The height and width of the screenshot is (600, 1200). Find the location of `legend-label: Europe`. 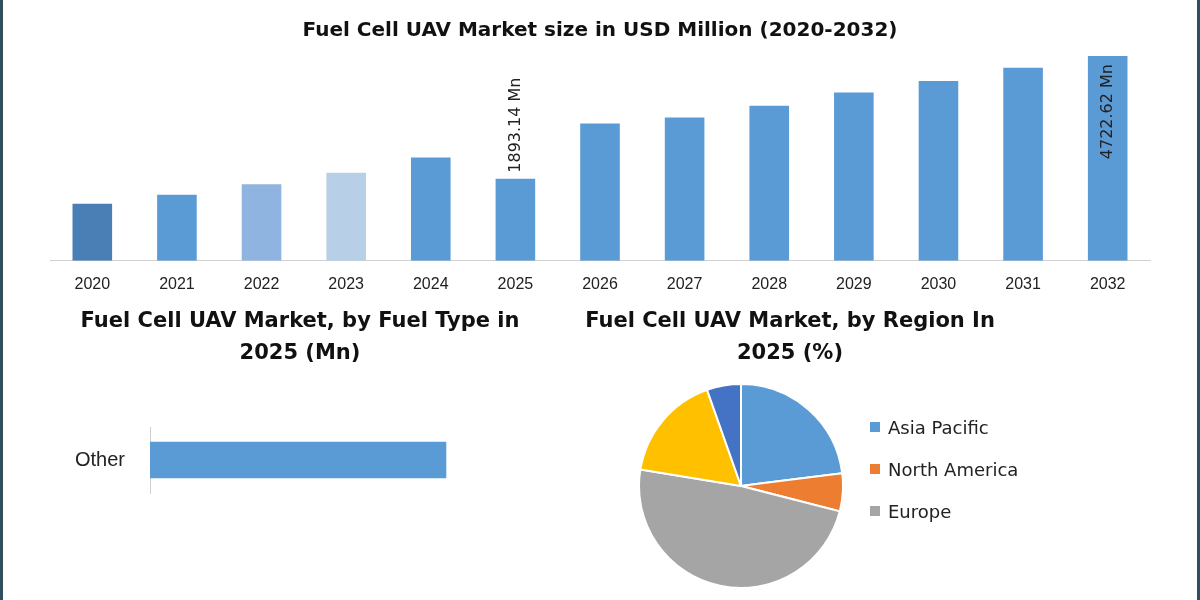

legend-label: Europe is located at coordinates (920, 511).